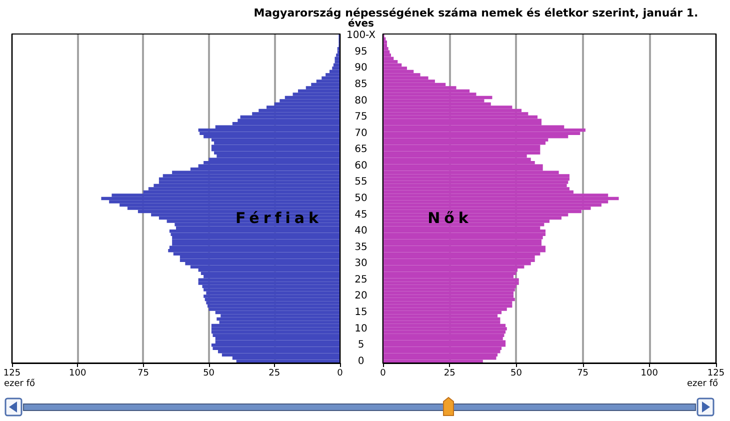  What do you see at coordinates (361, 328) in the screenshot?
I see `y-tick-label: 10` at bounding box center [361, 328].